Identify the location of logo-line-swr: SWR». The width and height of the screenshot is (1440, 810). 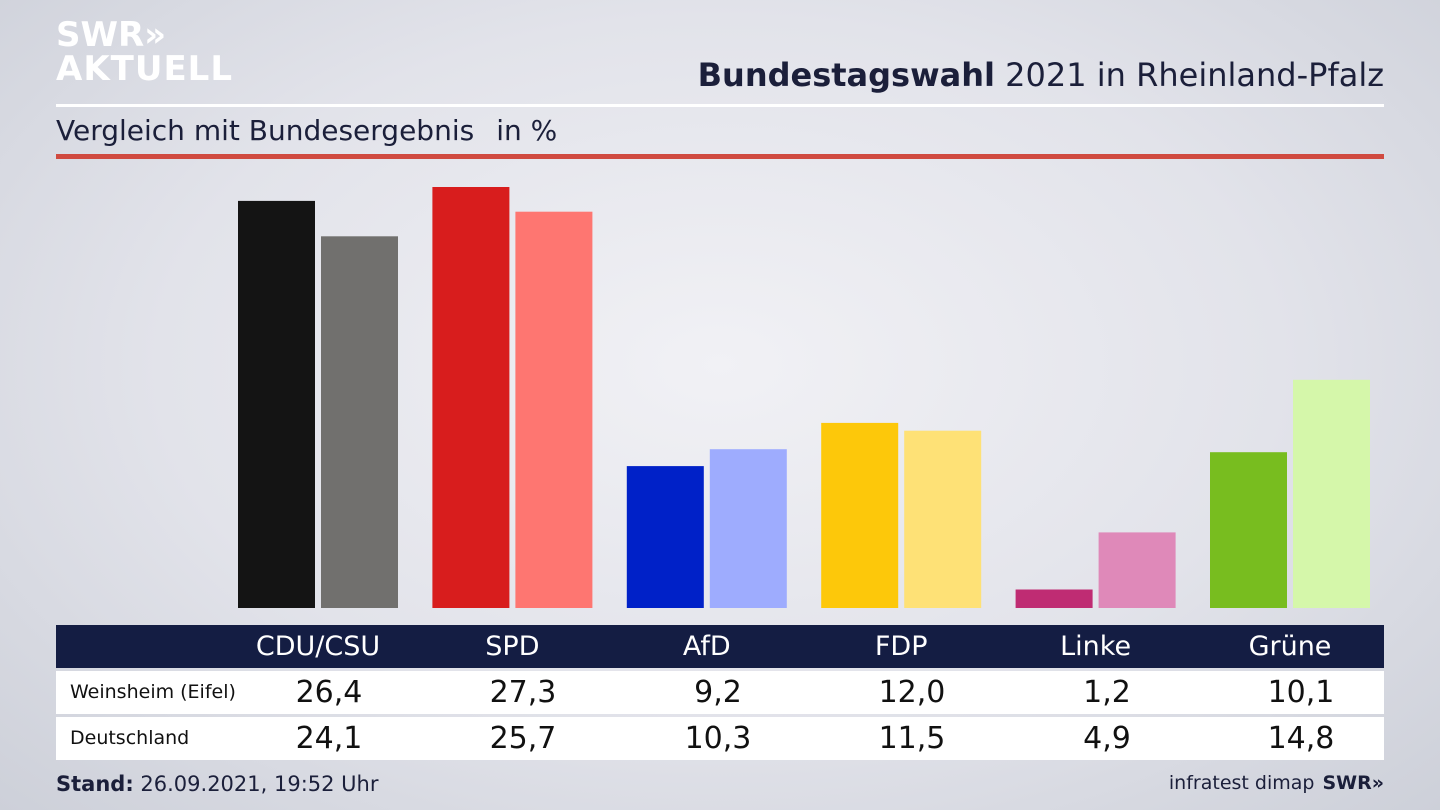
(111, 35).